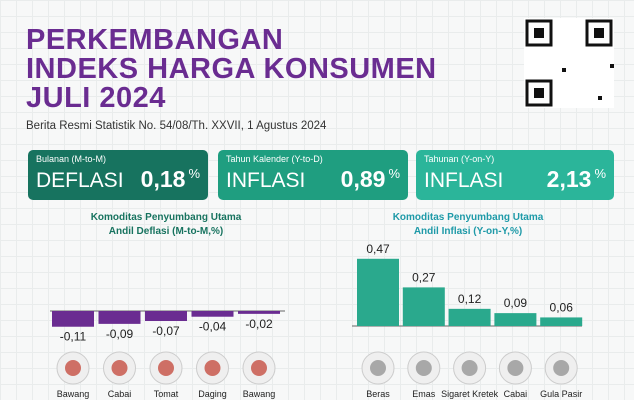 This screenshot has height=400, width=634. Describe the element at coordinates (378, 249) in the screenshot. I see `value-label: 0,47` at that location.